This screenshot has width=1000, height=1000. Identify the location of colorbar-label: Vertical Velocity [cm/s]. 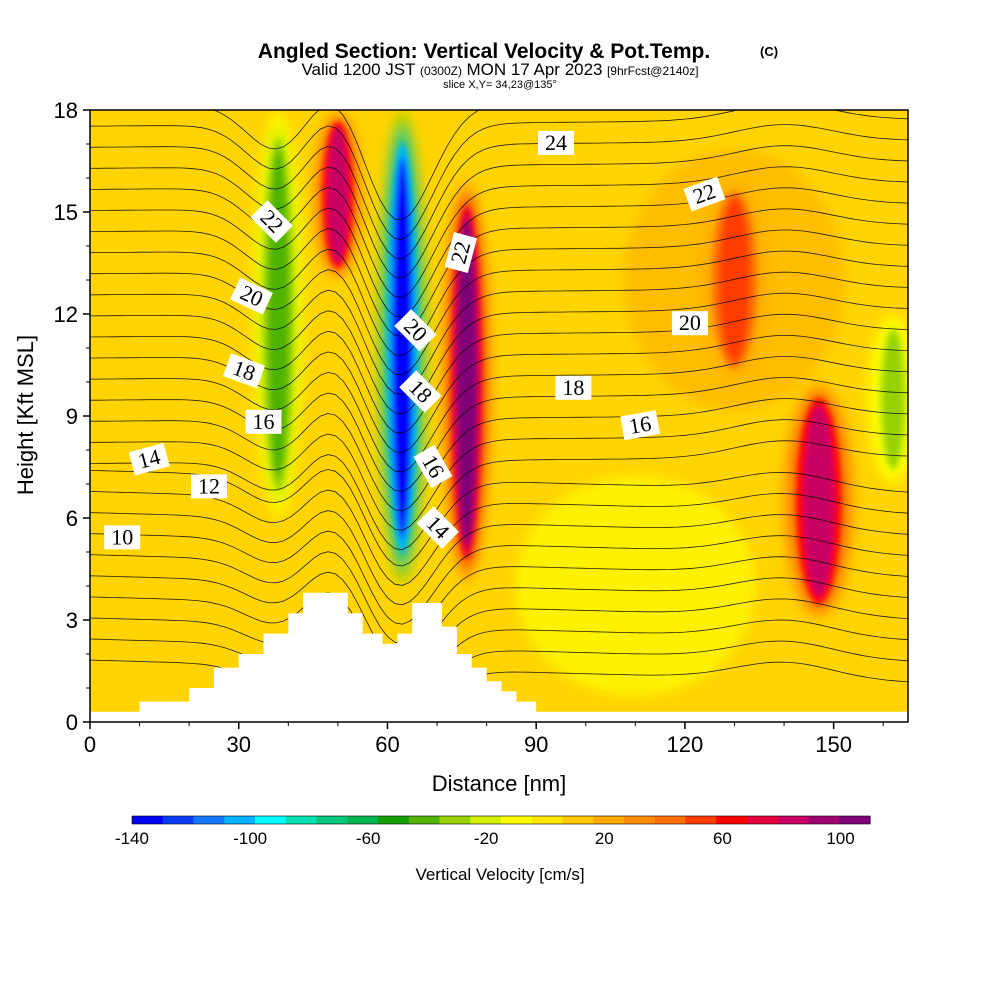
(499, 874).